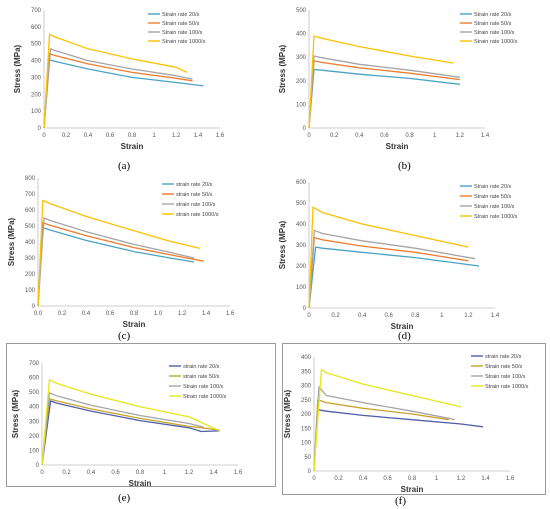 The width and height of the screenshot is (550, 509). I want to click on chart-d-x-tick-label: 0.4, so click(362, 316).